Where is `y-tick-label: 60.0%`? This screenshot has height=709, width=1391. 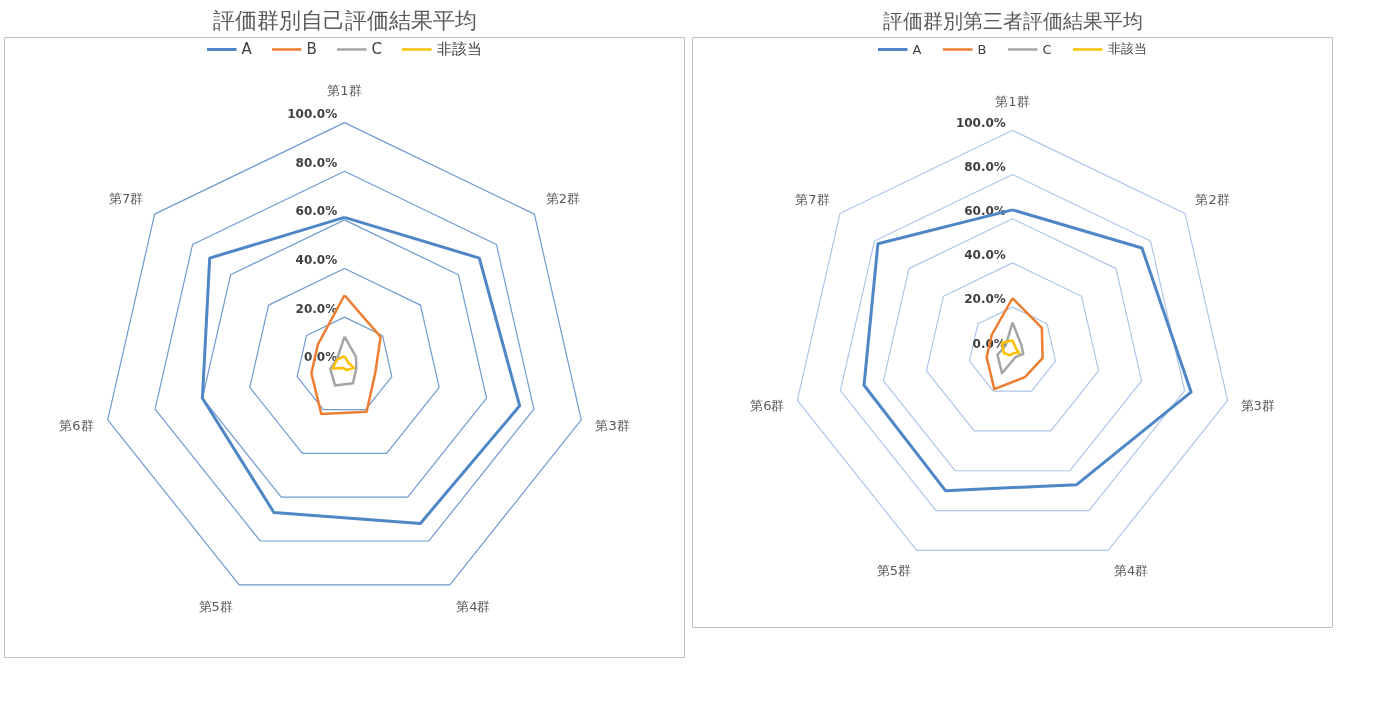
y-tick-label: 60.0% is located at coordinates (316, 211).